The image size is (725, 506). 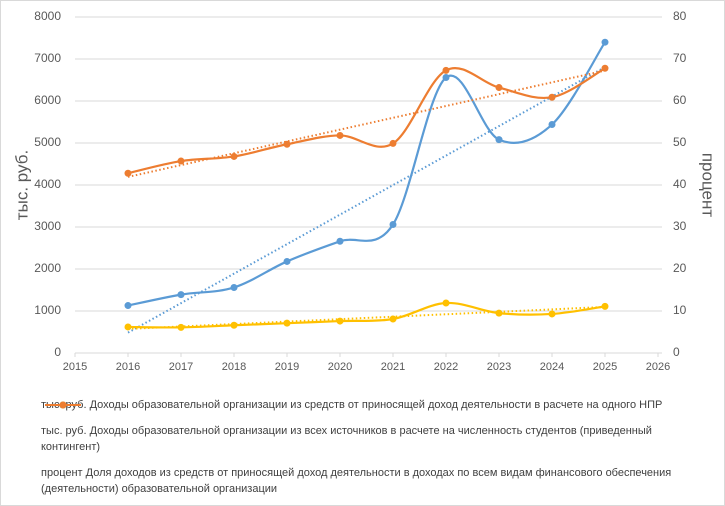 I want to click on y-tick-label: 4000, so click(x=47, y=184).